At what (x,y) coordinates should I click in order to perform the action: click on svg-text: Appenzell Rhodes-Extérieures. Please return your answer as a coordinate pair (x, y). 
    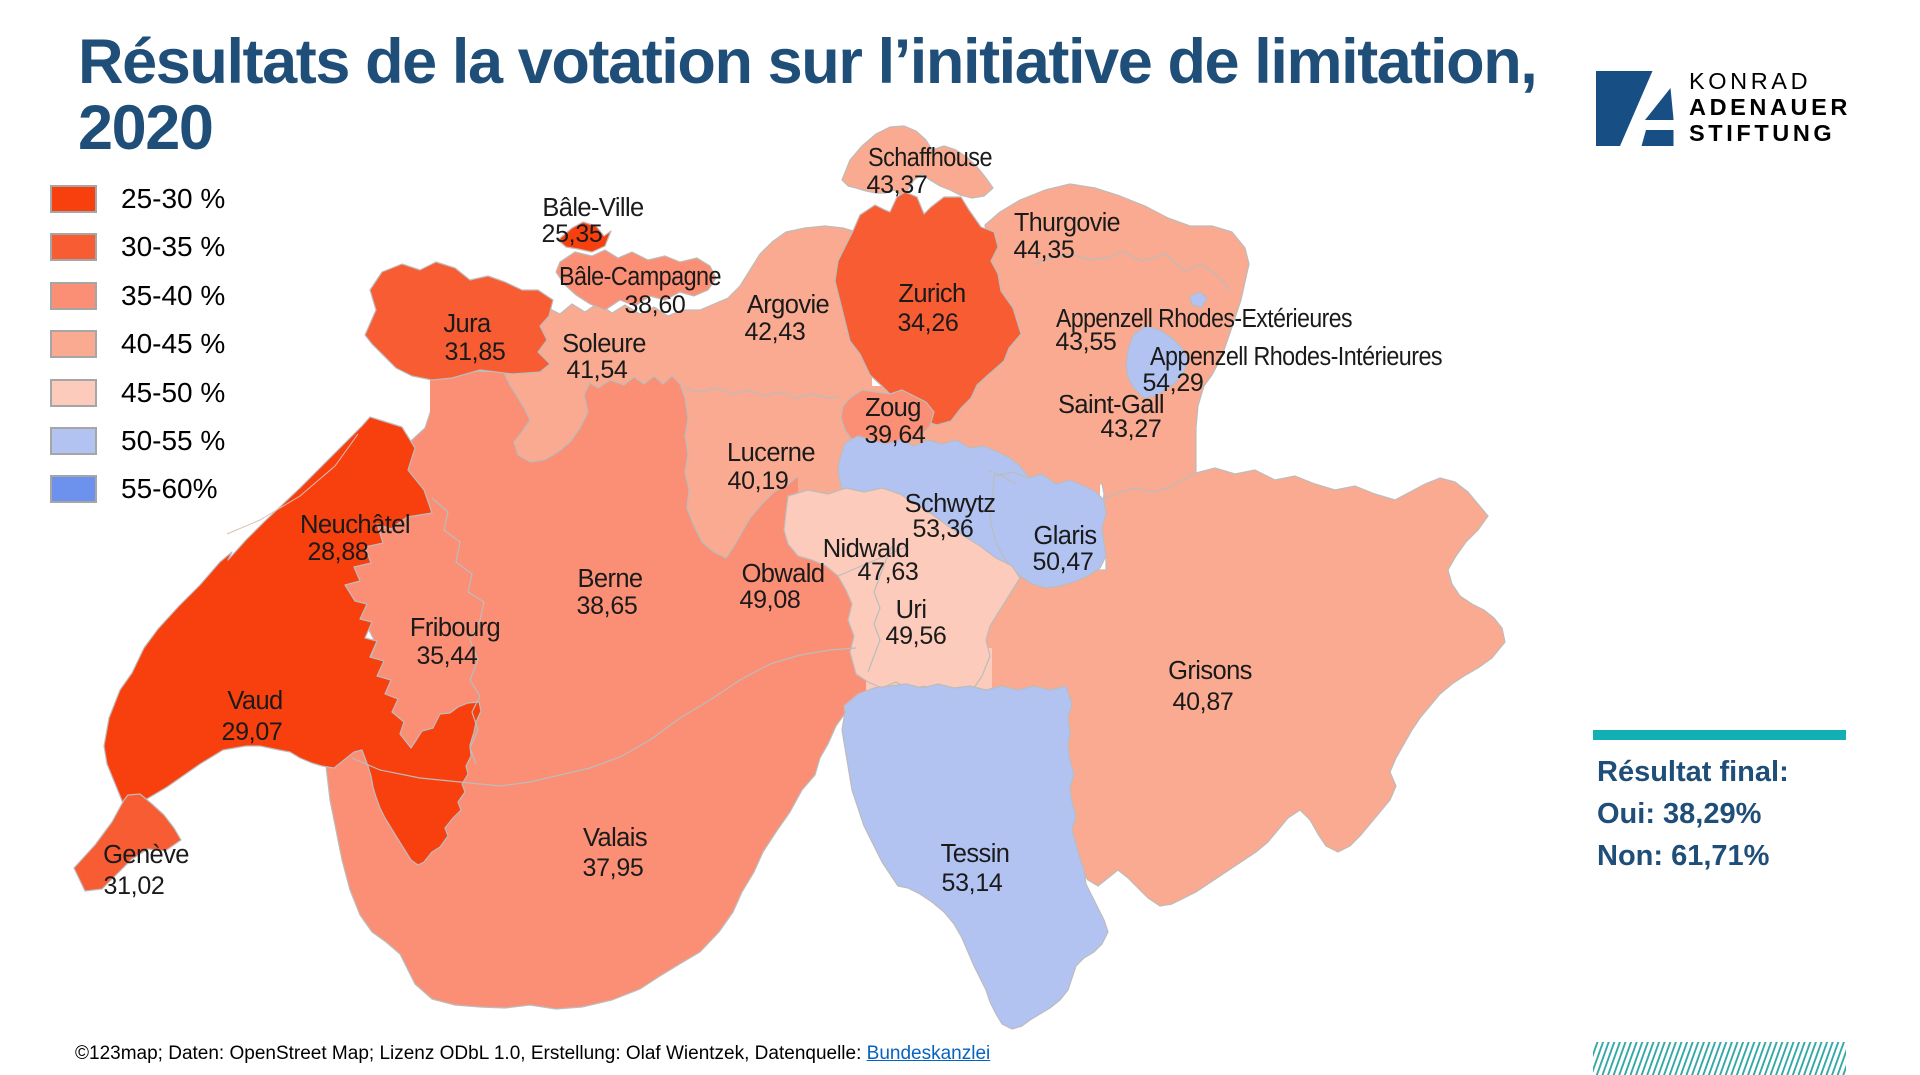
    Looking at the image, I should click on (1204, 319).